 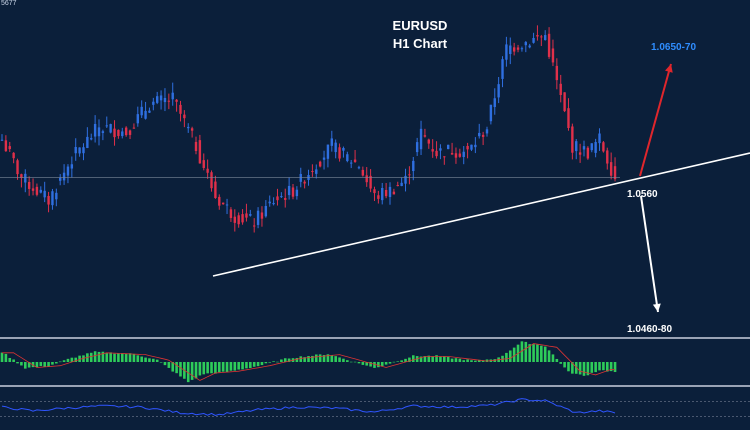 I want to click on oscillator-signal-line, so click(x=309, y=362).